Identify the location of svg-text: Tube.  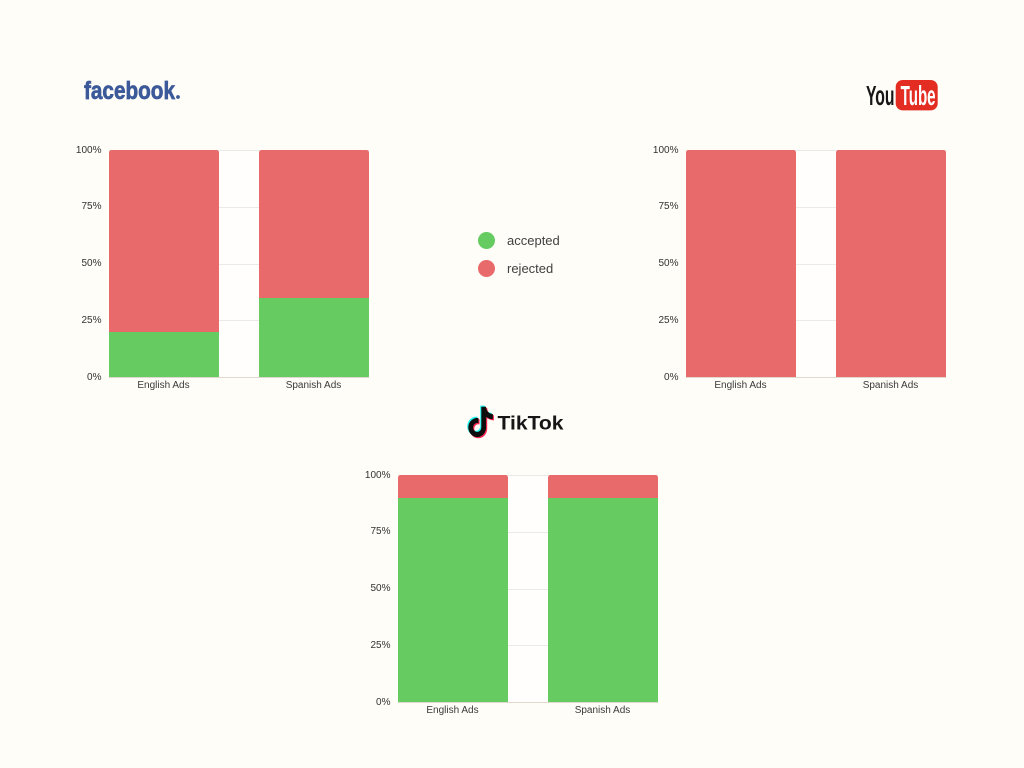
(918, 95).